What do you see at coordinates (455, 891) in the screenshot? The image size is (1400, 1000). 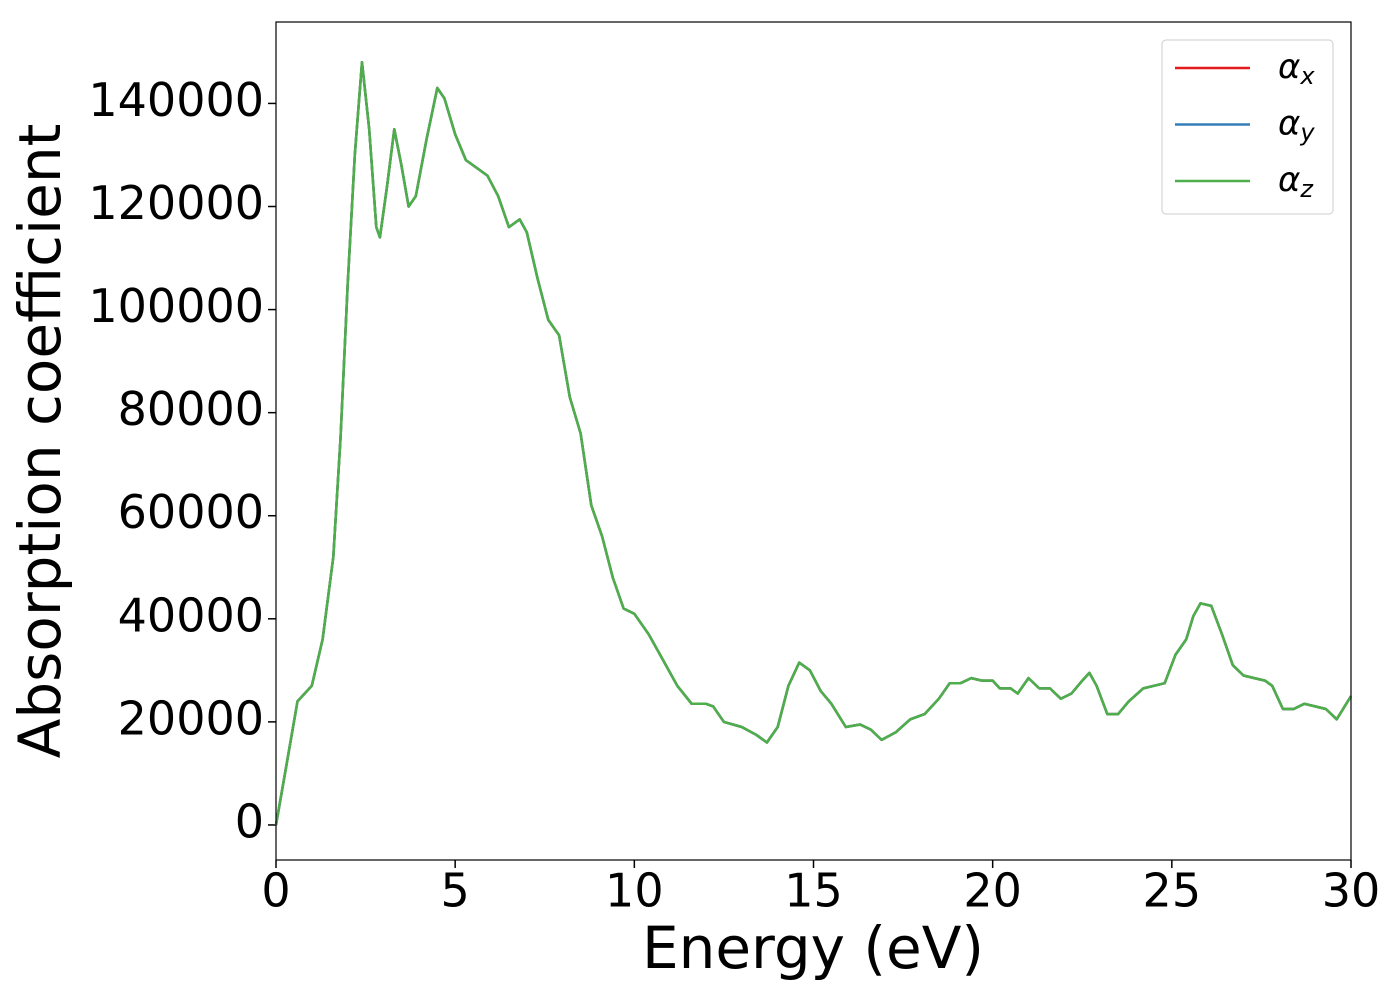 I see `x-tick-label: 5` at bounding box center [455, 891].